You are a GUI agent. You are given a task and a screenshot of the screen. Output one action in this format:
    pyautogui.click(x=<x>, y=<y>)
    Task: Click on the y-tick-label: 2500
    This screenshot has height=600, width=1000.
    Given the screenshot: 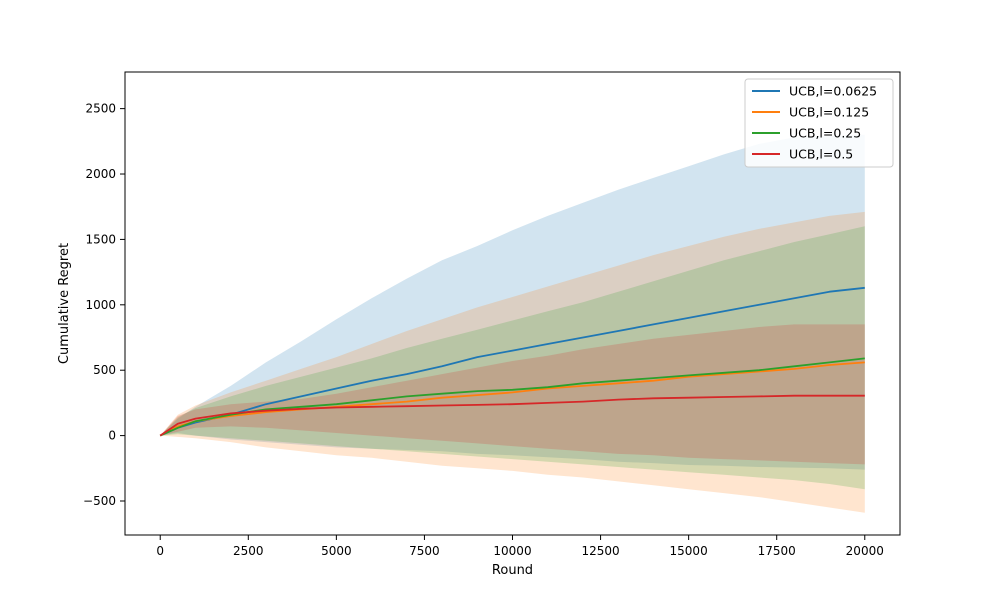 What is the action you would take?
    pyautogui.click(x=100, y=109)
    